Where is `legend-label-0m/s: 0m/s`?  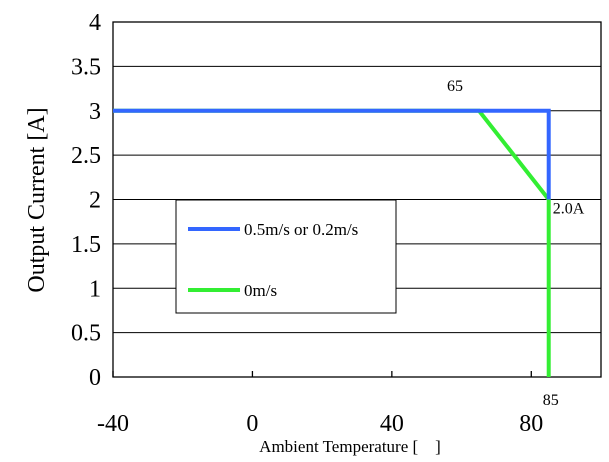 legend-label-0m/s: 0m/s is located at coordinates (260, 290).